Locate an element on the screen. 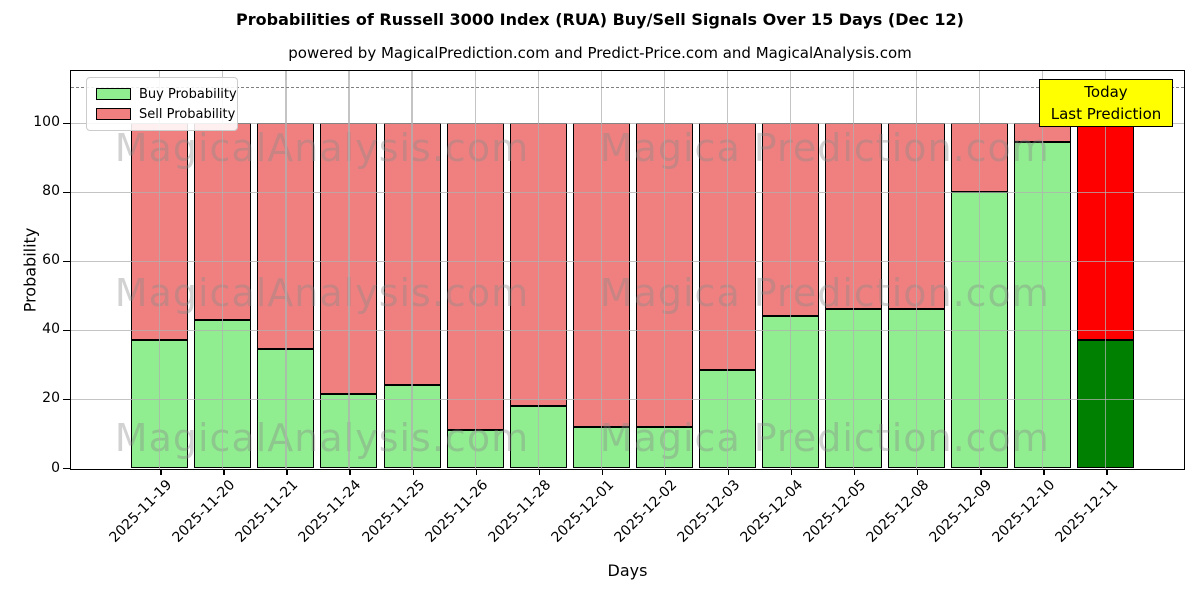 Image resolution: width=1200 pixels, height=601 pixels. x-tick-label: 2025-12-10 is located at coordinates (1024, 511).